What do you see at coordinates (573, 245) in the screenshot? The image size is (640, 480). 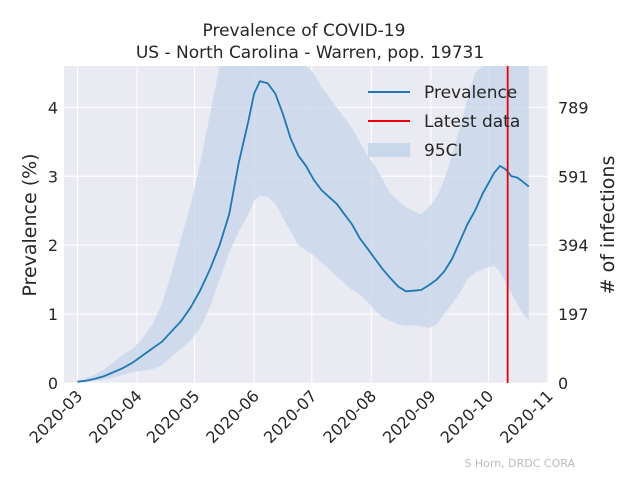 I see `y2-tick-label: 394` at bounding box center [573, 245].